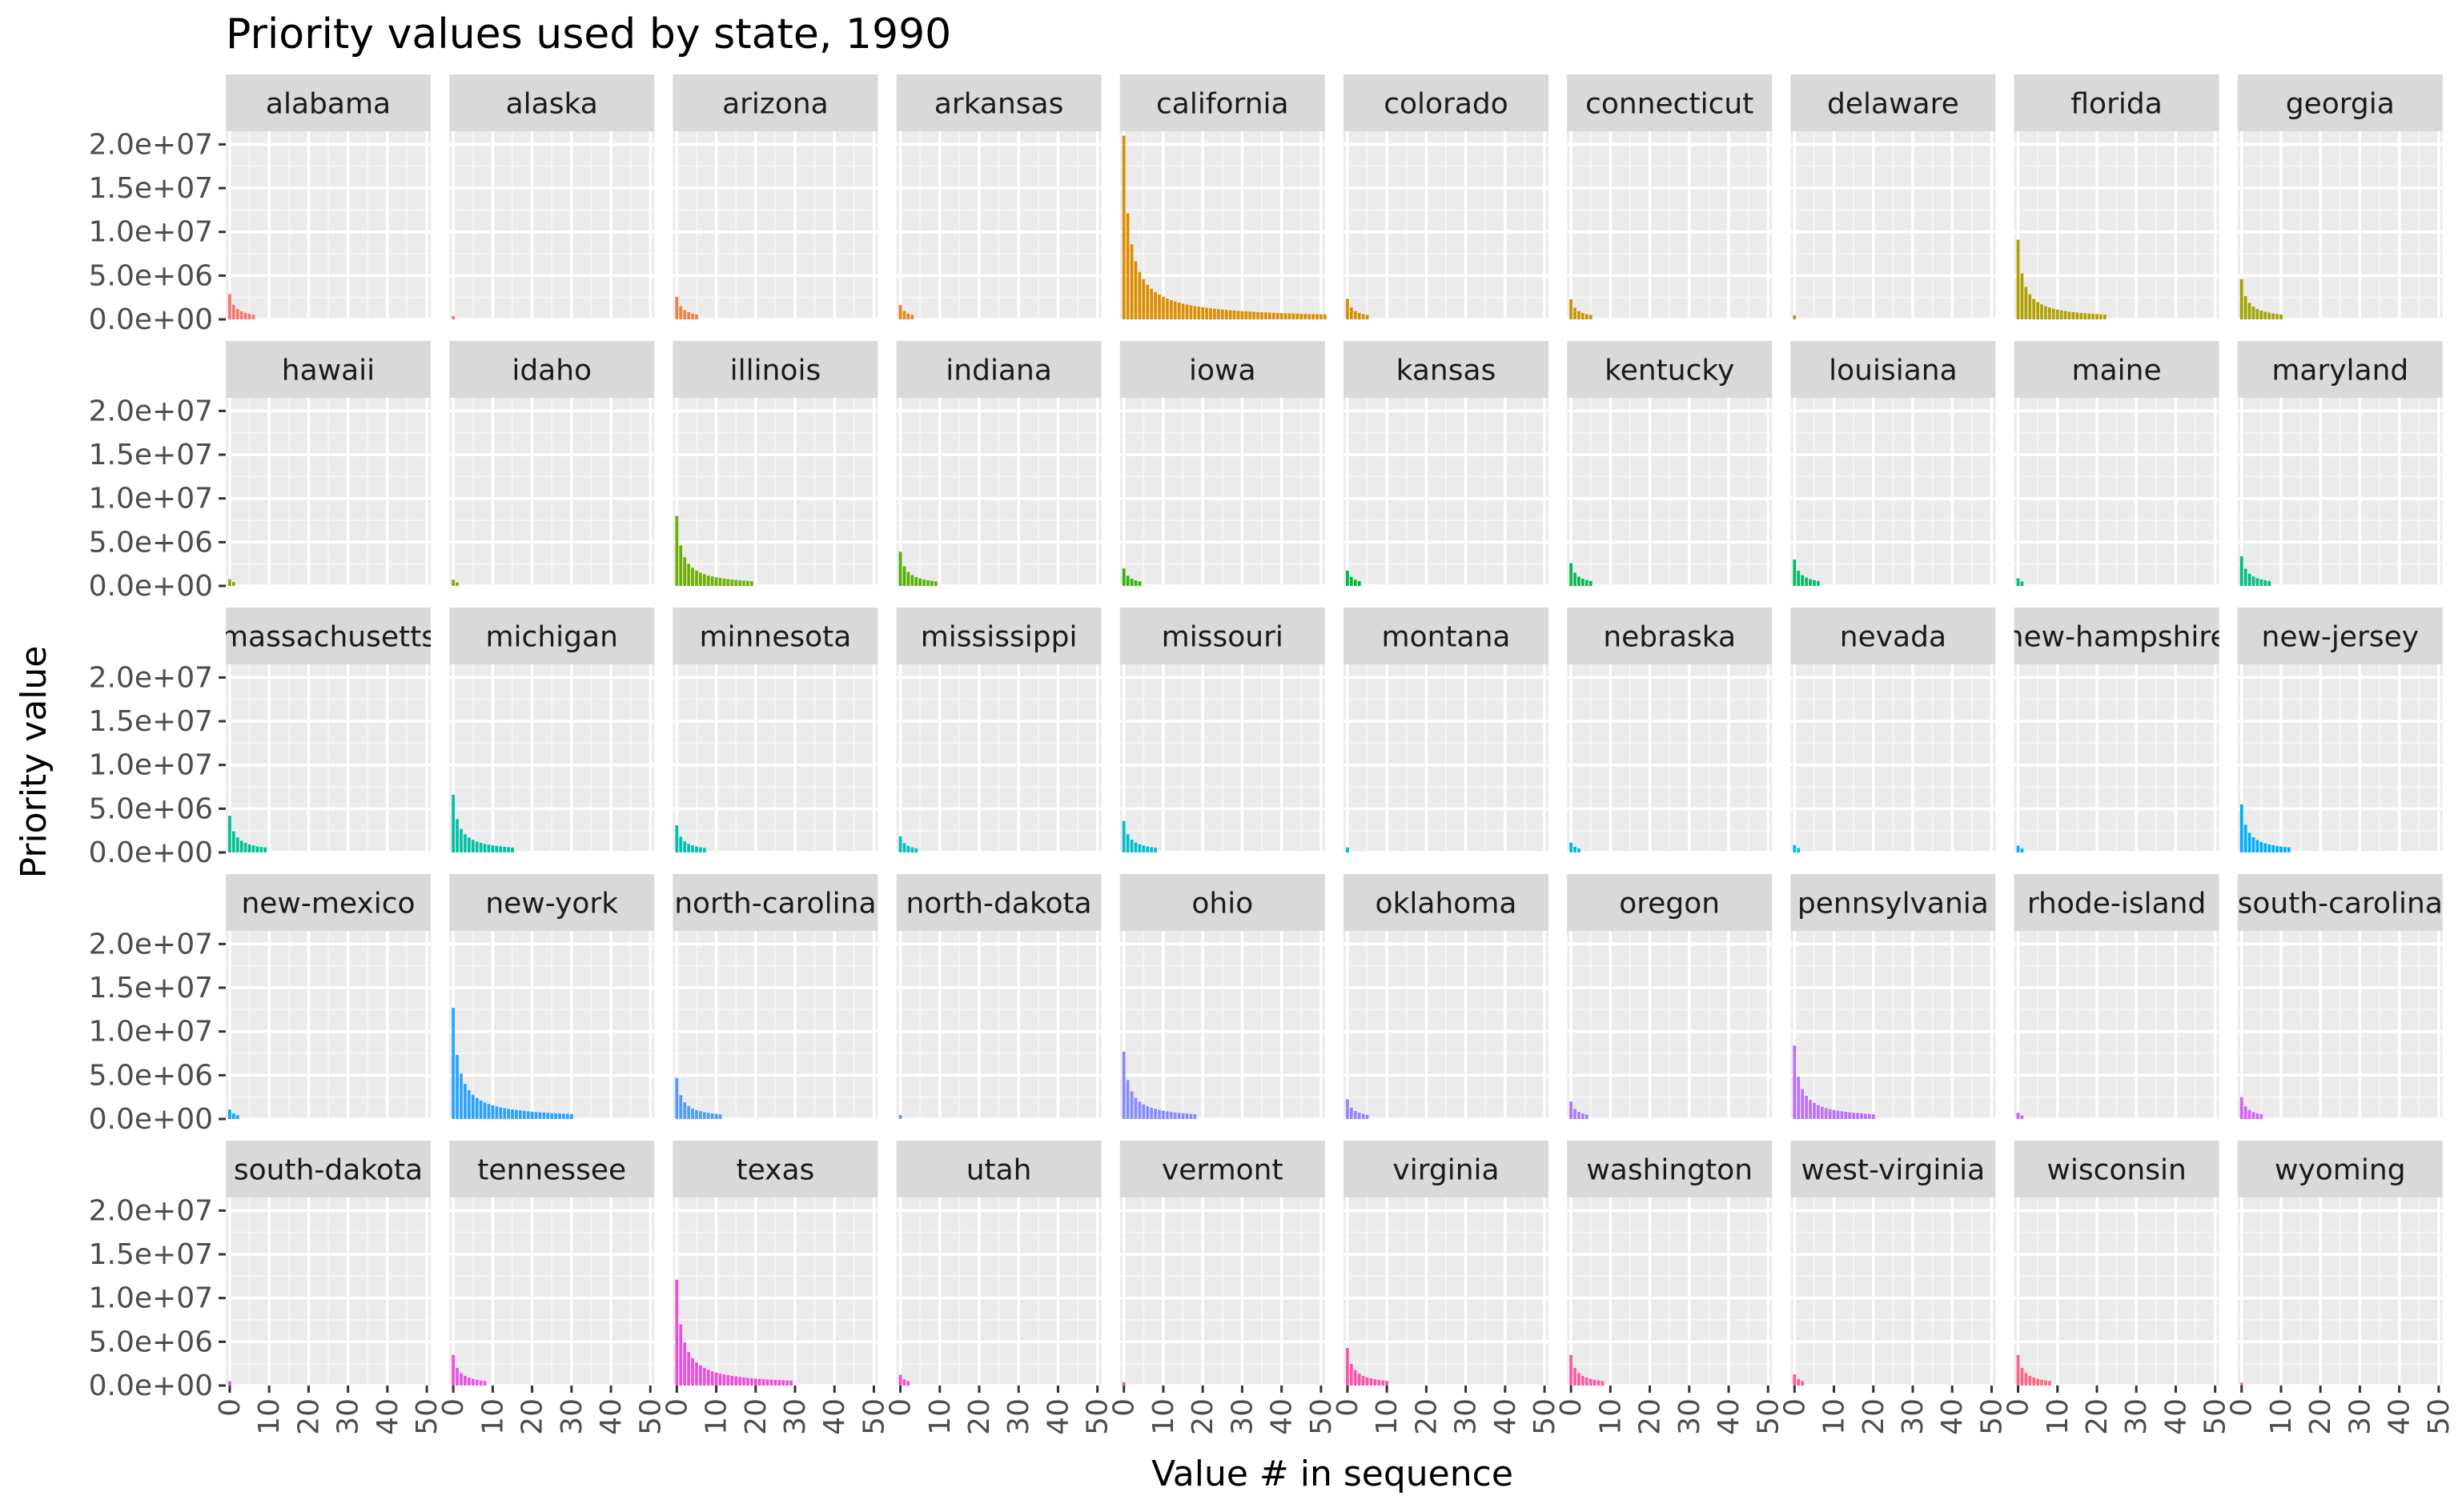 The width and height of the screenshot is (2458, 1512). I want to click on facet-label: iowa, so click(1223, 371).